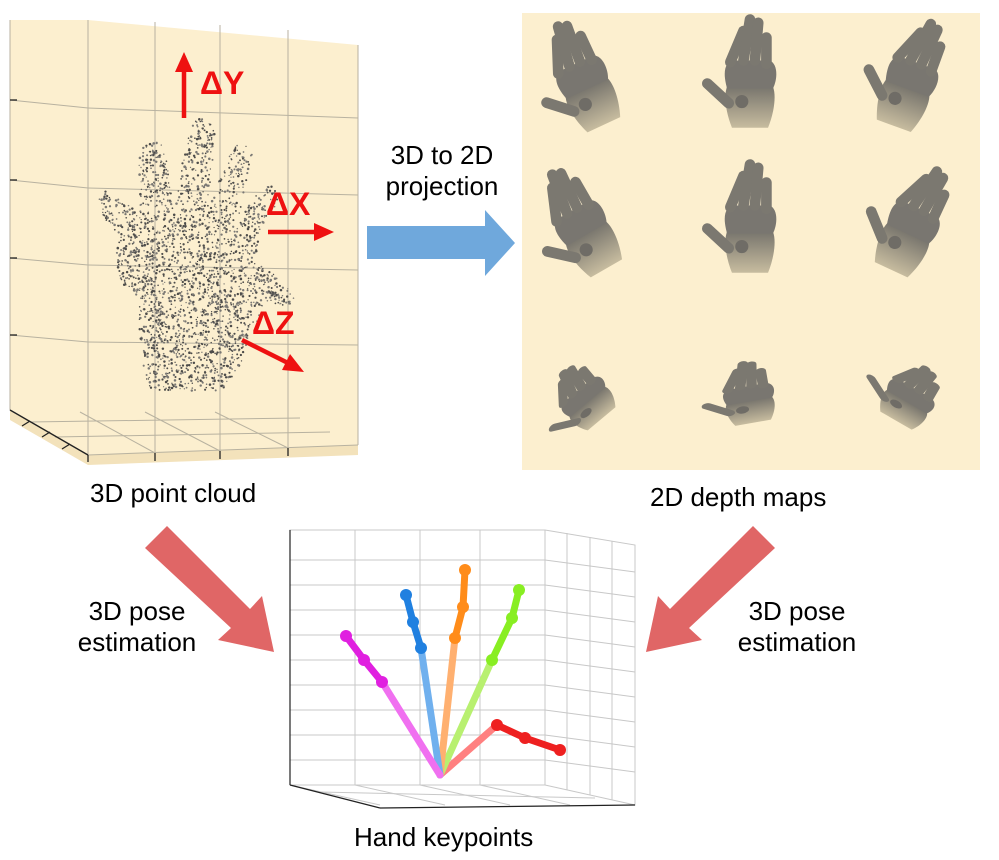  Describe the element at coordinates (273, 323) in the screenshot. I see `delta-z-label: ΔZ` at that location.